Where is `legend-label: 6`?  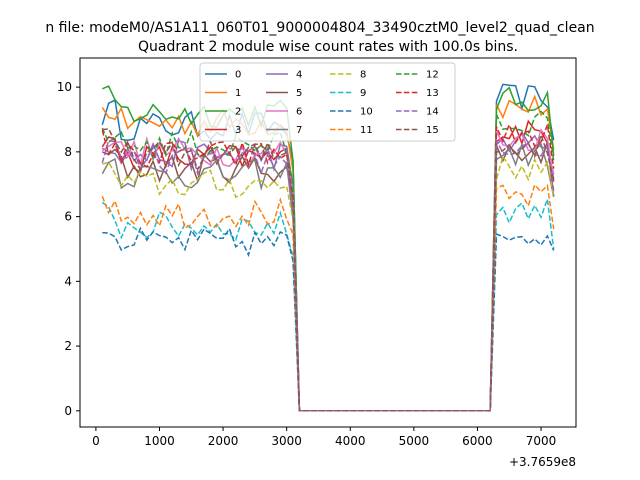 legend-label: 6 is located at coordinates (299, 112).